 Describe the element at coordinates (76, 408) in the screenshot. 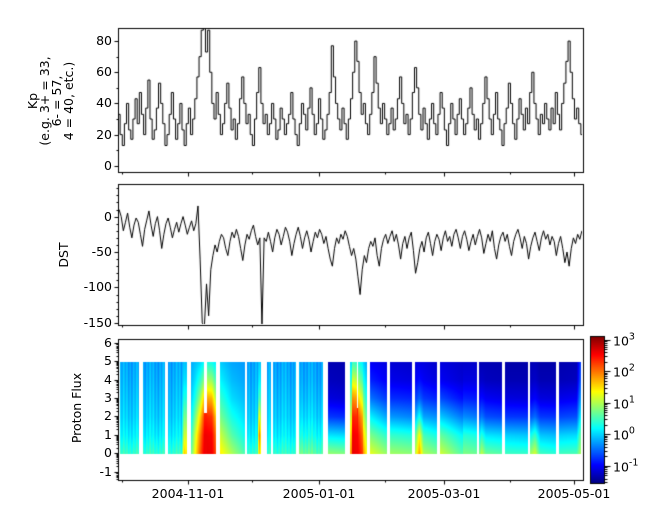

I see `proton-flux-axis-label: Proton Flux` at that location.